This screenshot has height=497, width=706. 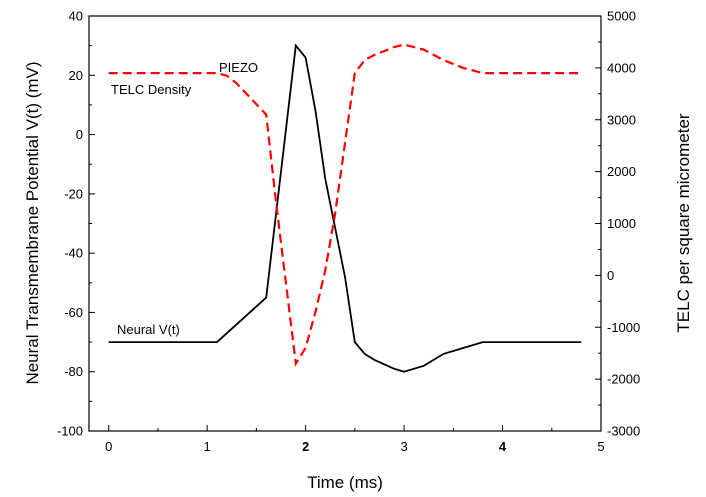 I want to click on x-tick-label: 4, so click(x=503, y=446).